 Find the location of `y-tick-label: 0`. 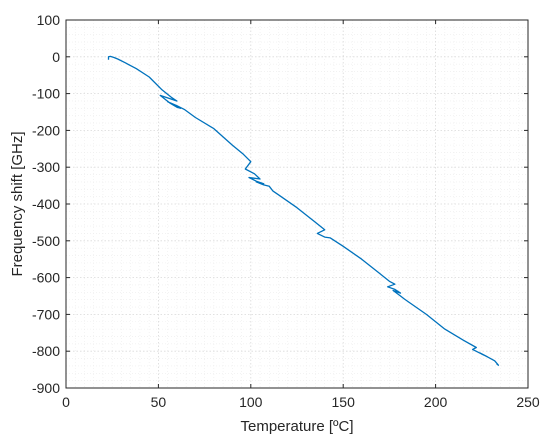

y-tick-label: 0 is located at coordinates (56, 57).